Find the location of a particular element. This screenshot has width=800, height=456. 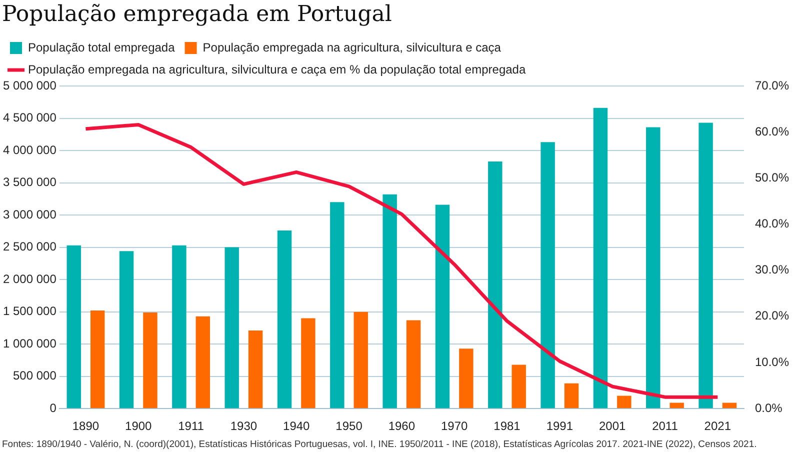

y2-tick-label: 50.0% is located at coordinates (772, 177).